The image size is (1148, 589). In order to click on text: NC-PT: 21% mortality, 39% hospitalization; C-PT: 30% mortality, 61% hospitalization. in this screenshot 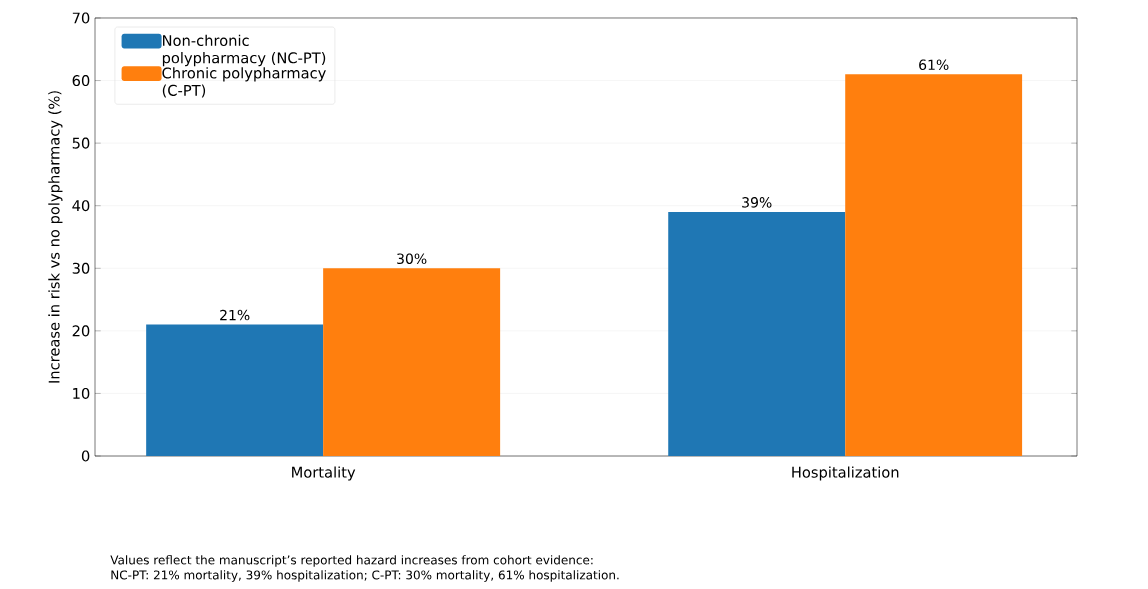, I will do `click(365, 576)`.